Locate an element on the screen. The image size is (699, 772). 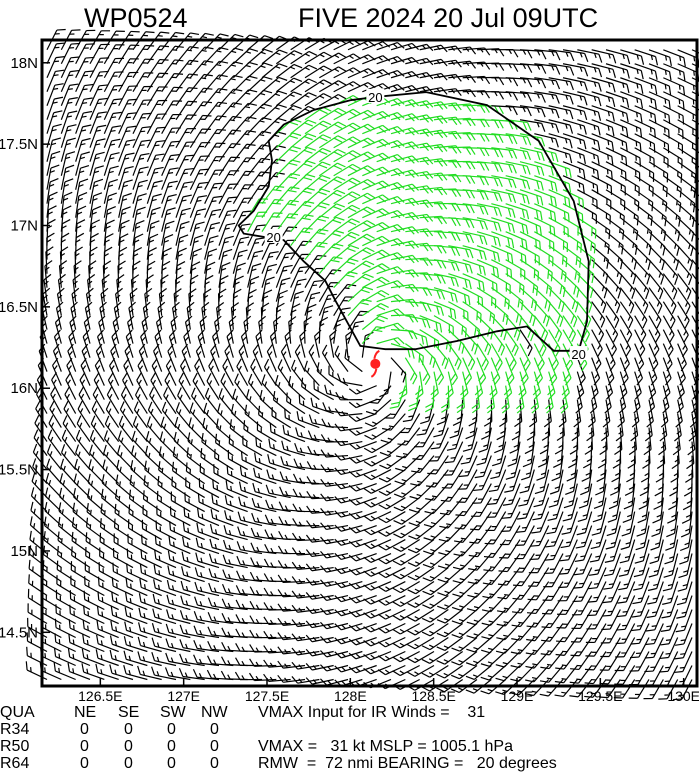
y-tick-label: 15.5N is located at coordinates (19, 470).